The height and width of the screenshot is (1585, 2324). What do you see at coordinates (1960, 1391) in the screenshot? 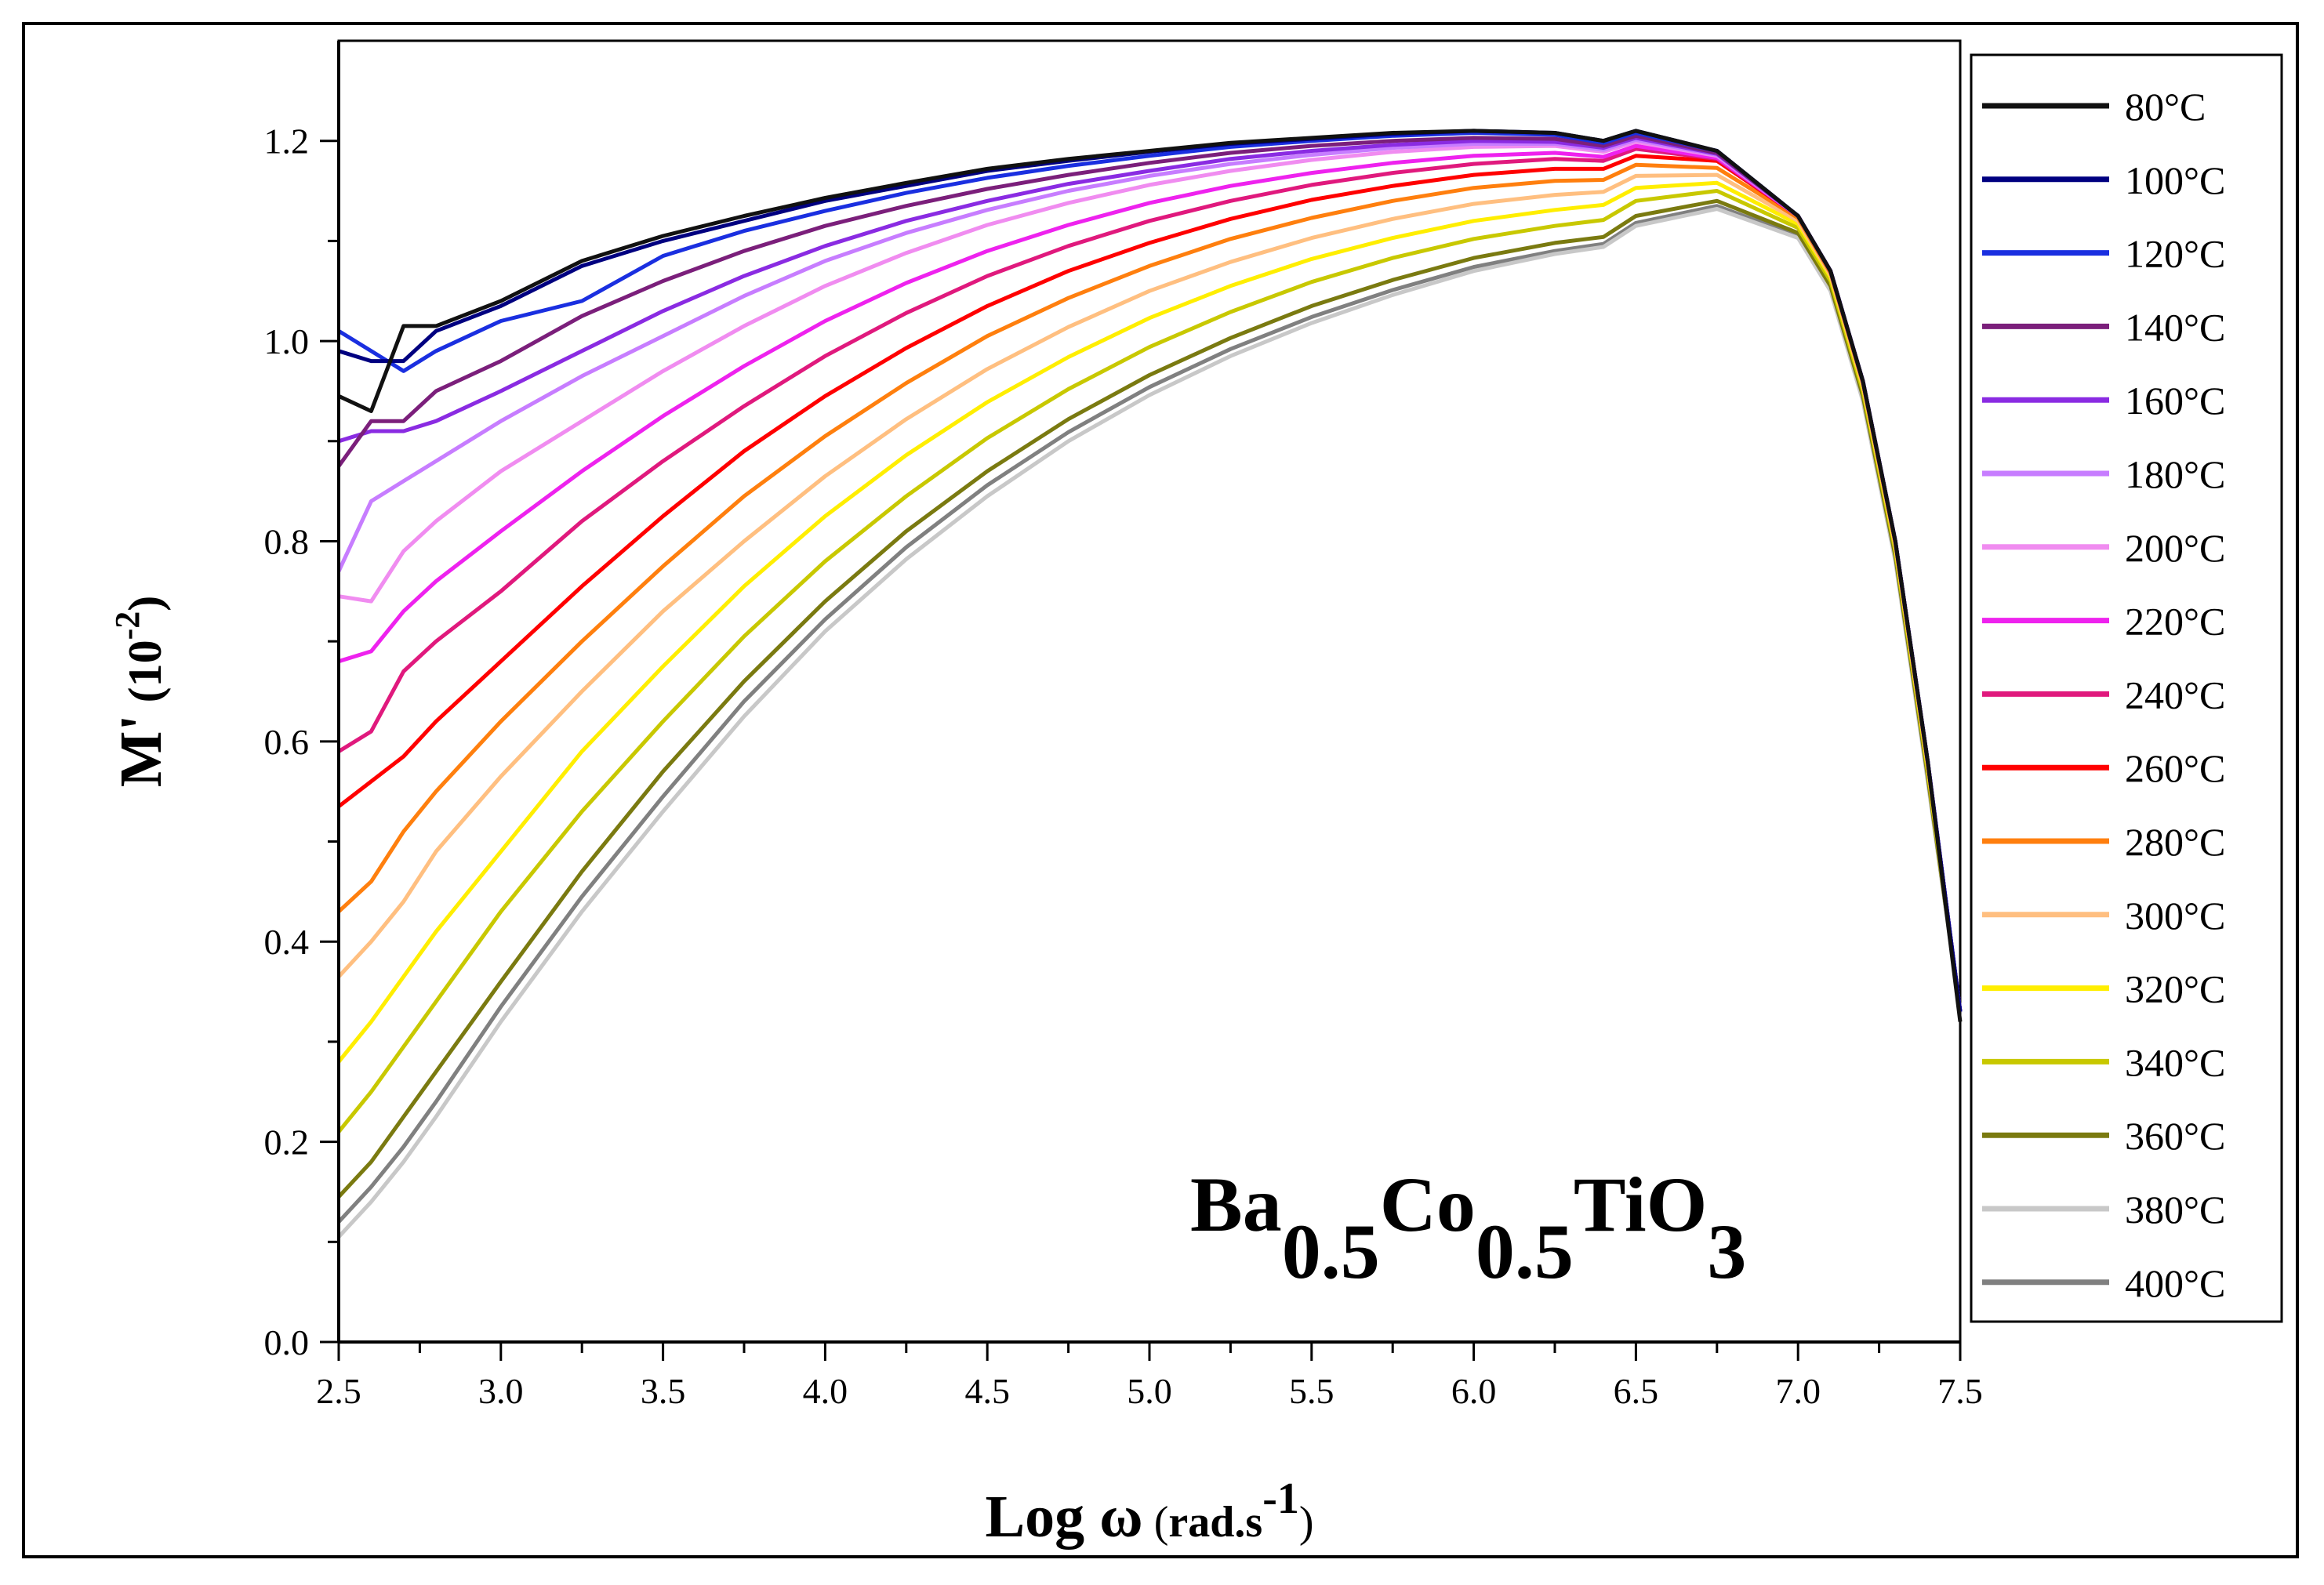
I see `x-tick-label: 7.5` at bounding box center [1960, 1391].